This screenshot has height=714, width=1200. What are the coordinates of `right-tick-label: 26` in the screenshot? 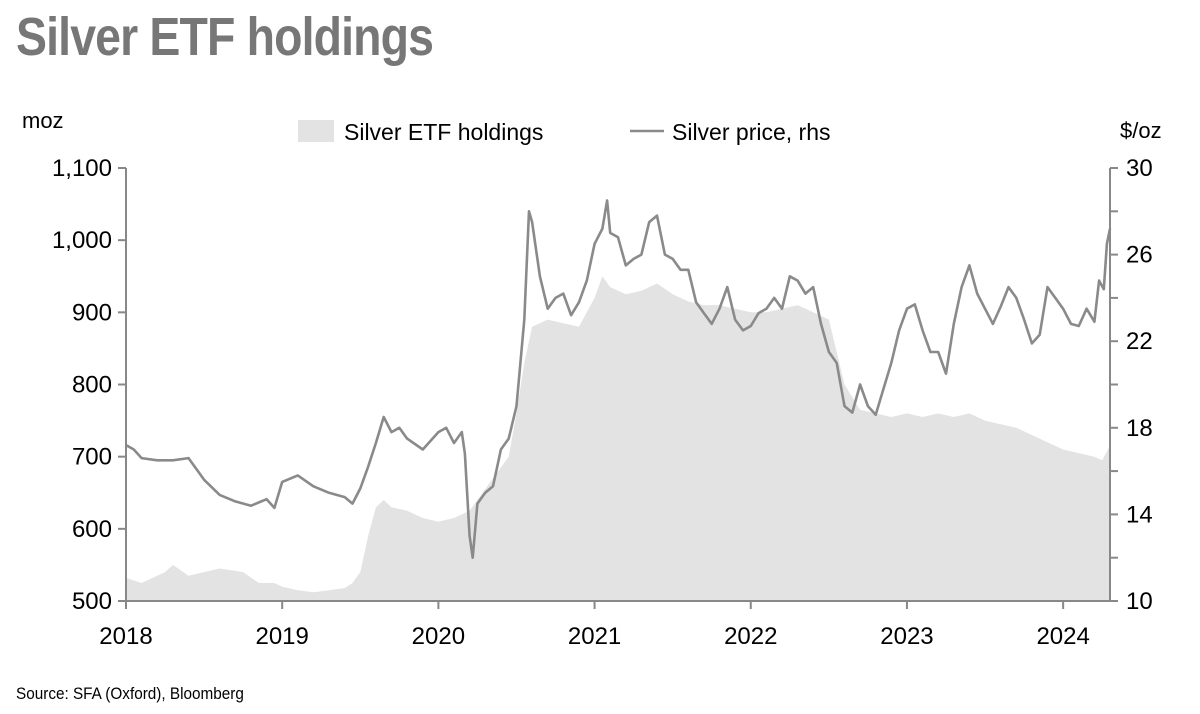 It's located at (1139, 255).